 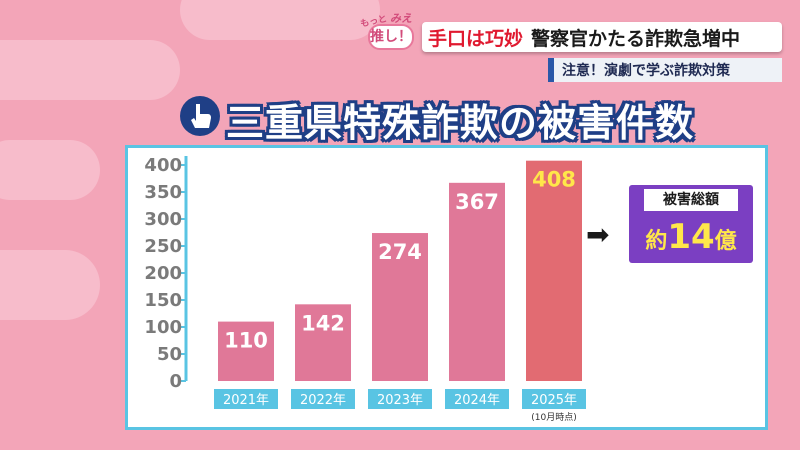 I want to click on x-category-label: 2021年, so click(x=246, y=400).